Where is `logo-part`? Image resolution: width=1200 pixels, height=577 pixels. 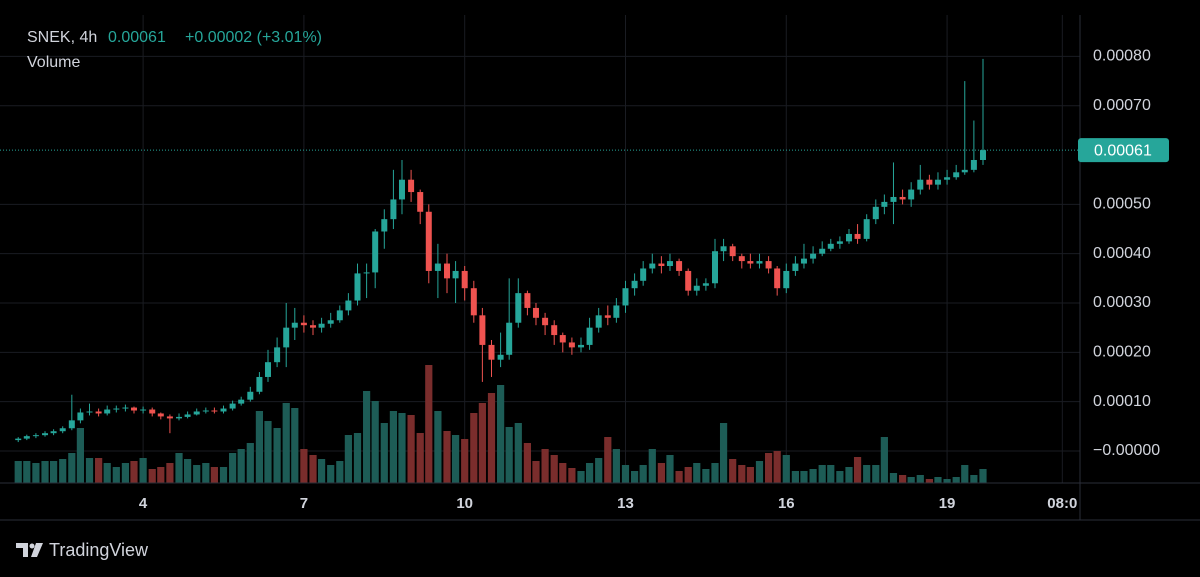 logo-part is located at coordinates (22, 550).